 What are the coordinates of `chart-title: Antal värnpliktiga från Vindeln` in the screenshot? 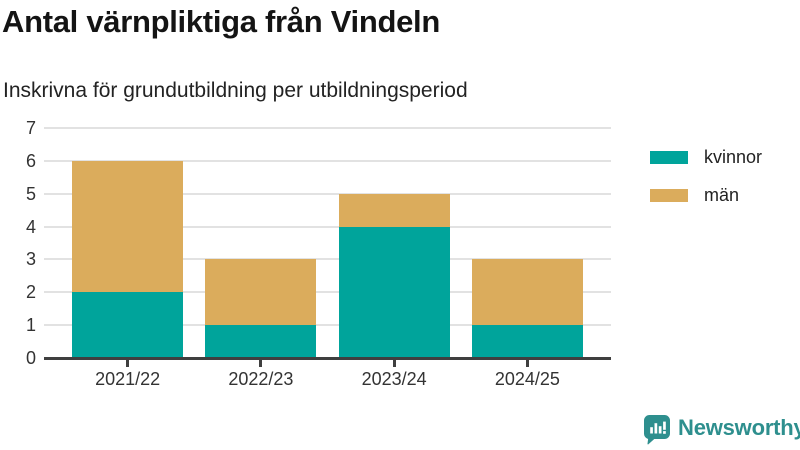 It's located at (221, 21).